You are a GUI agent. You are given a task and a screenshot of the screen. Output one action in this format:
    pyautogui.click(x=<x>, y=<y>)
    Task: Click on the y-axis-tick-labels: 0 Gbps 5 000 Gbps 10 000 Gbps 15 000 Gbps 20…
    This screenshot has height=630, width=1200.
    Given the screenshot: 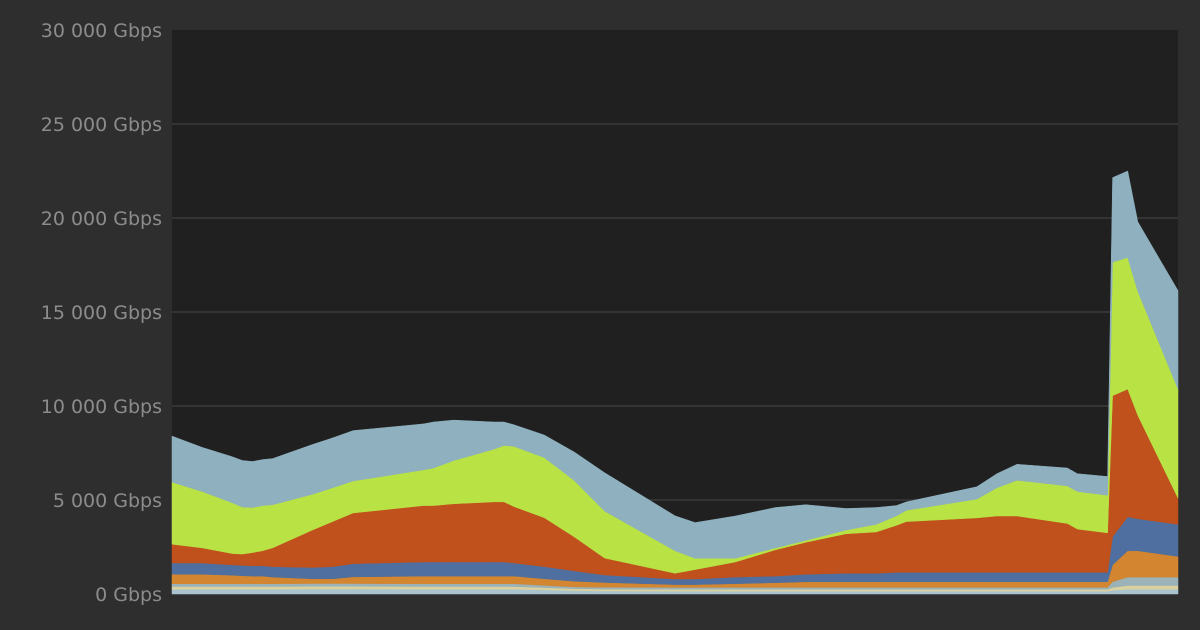 What is the action you would take?
    pyautogui.click(x=101, y=313)
    